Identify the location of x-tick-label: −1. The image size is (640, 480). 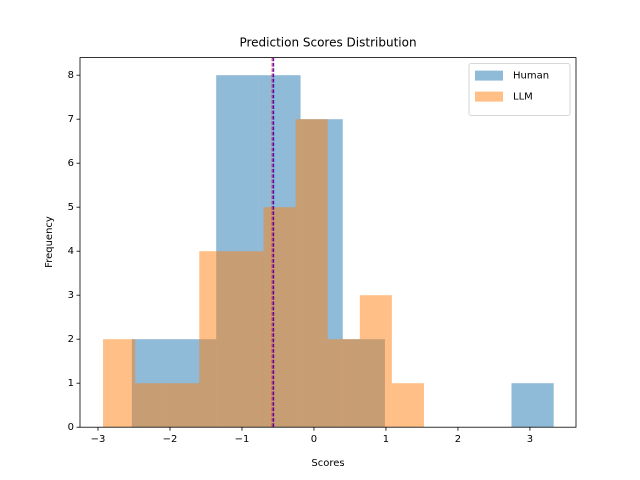
(242, 439).